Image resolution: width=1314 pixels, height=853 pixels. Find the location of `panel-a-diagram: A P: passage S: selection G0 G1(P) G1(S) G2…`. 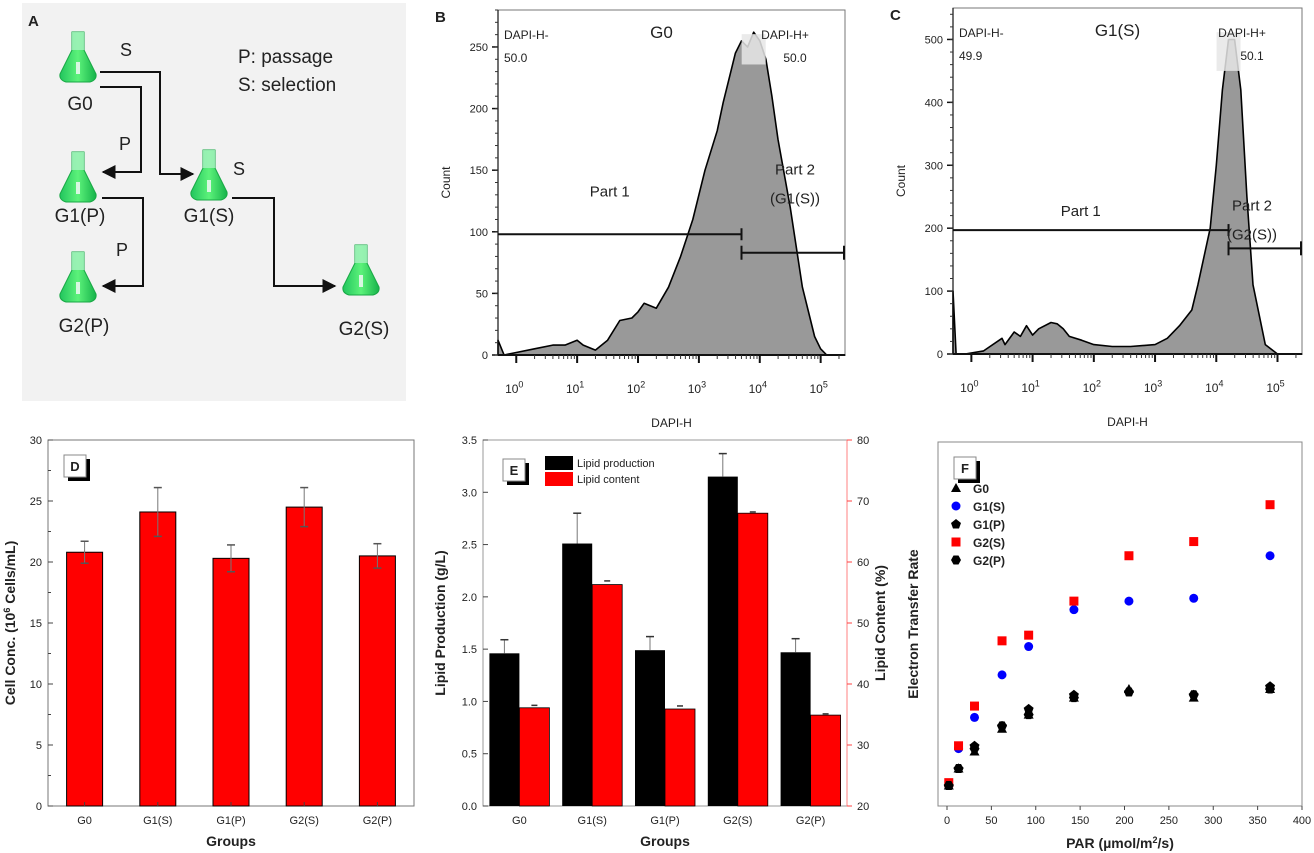

panel-a-diagram: A P: passage S: selection G0 G1(P) G1(S) G2… is located at coordinates (214, 202).